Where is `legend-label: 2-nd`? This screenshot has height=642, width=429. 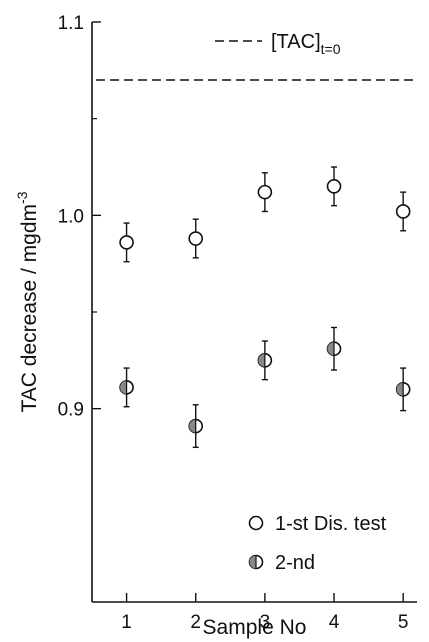
legend-label: 2-nd is located at coordinates (295, 563).